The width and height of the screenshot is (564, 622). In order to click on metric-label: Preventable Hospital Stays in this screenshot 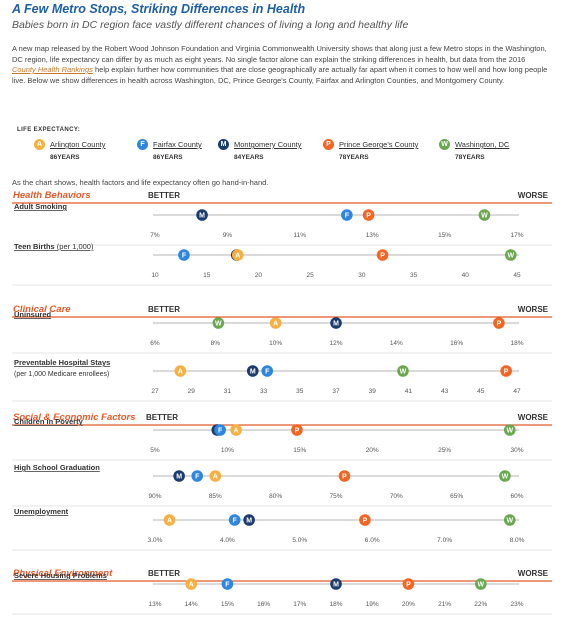, I will do `click(62, 362)`.